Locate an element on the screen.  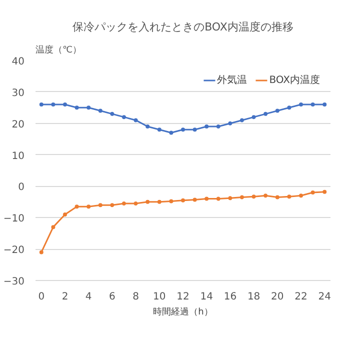
x-tick-label: 14 is located at coordinates (206, 297).